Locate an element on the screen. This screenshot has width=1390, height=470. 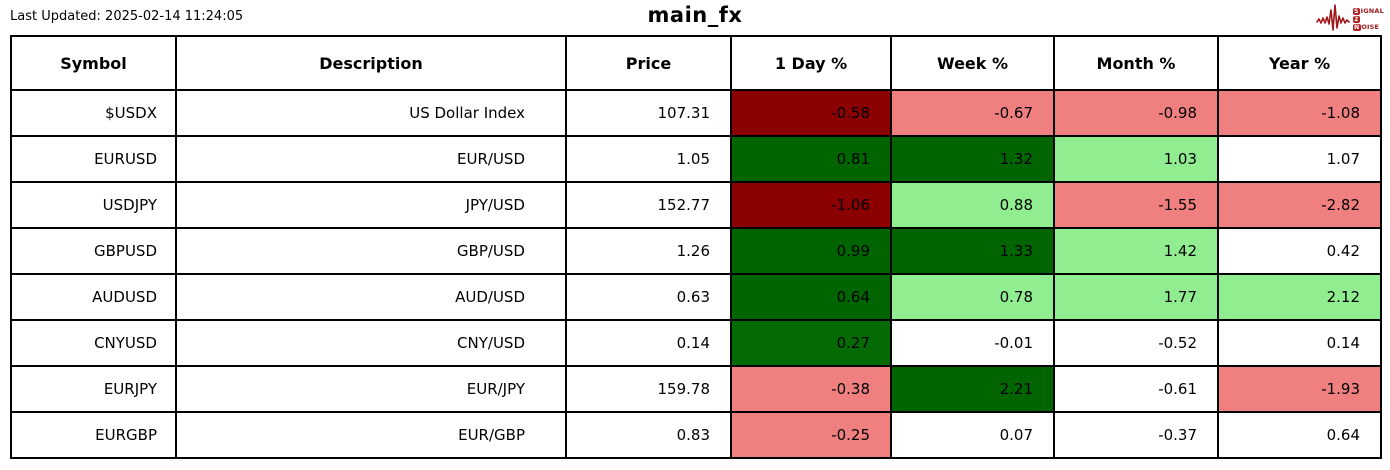
logo-line-noise: N OISE is located at coordinates (1366, 26).